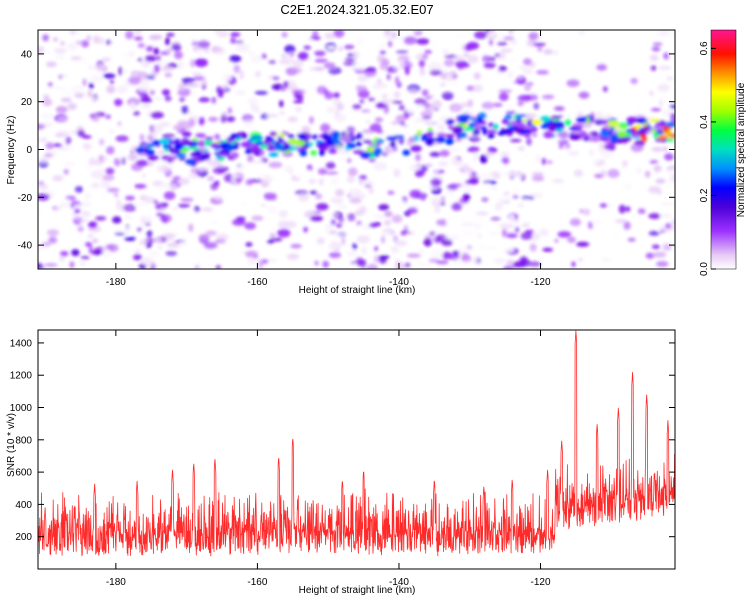 The height and width of the screenshot is (600, 750). Describe the element at coordinates (399, 282) in the screenshot. I see `spectrogram-x-tick-label: -140` at that location.